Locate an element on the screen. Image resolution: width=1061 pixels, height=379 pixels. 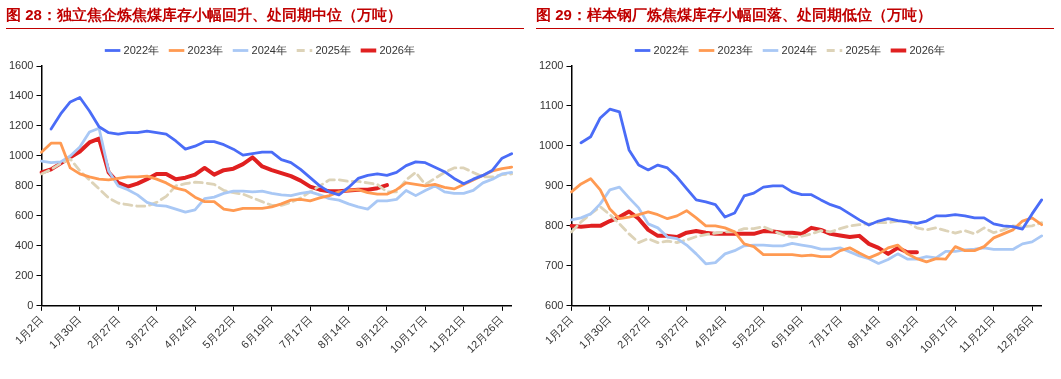
chart-title: 图 28：独立焦企炼焦煤库存小幅回升、处同期中位（万吨） is located at coordinates (265, 16).